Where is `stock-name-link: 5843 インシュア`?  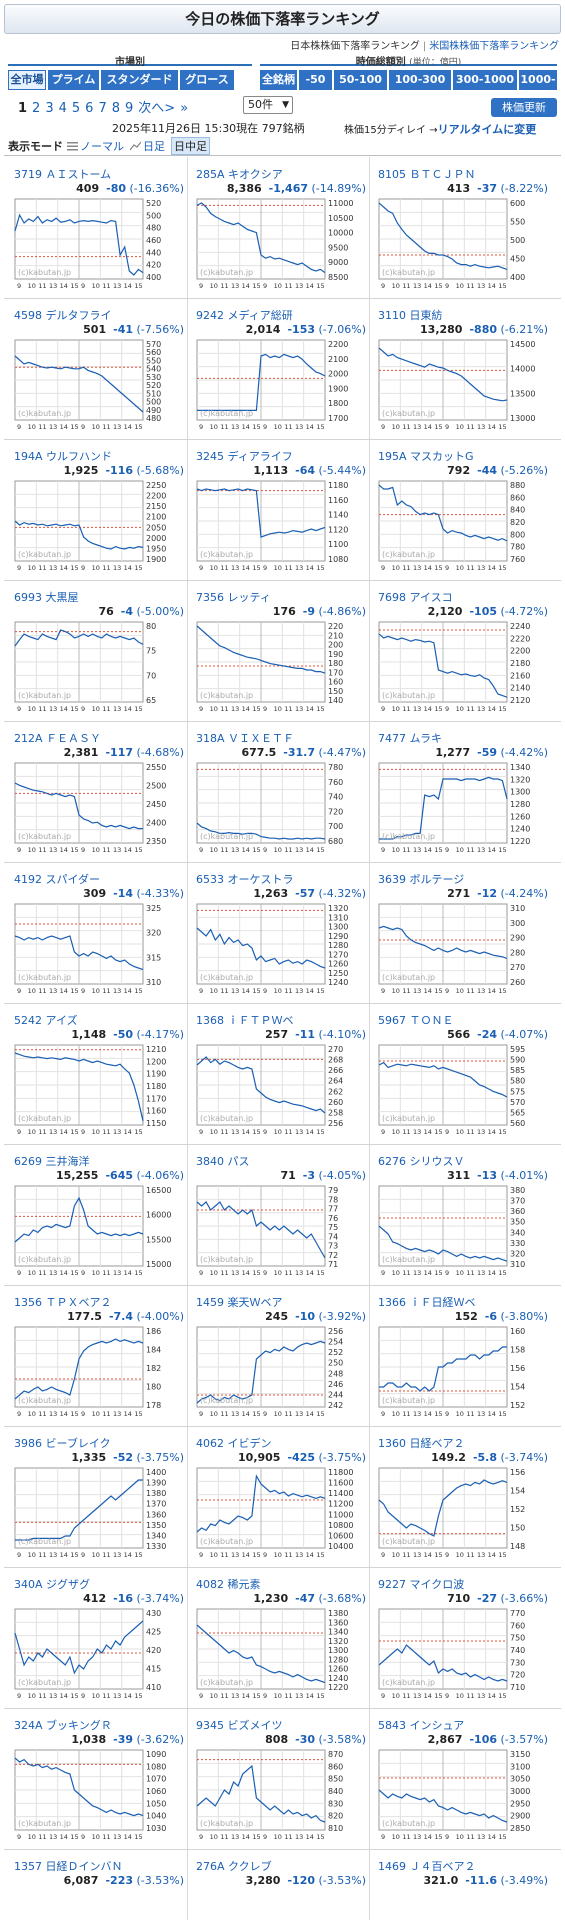
stock-name-link: 5843 インシュア is located at coordinates (421, 1725).